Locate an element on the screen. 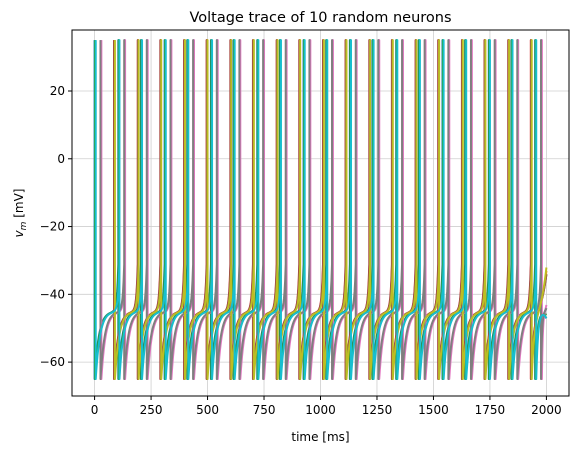  chart-title: Voltage trace of 10 random neurons is located at coordinates (320, 18).